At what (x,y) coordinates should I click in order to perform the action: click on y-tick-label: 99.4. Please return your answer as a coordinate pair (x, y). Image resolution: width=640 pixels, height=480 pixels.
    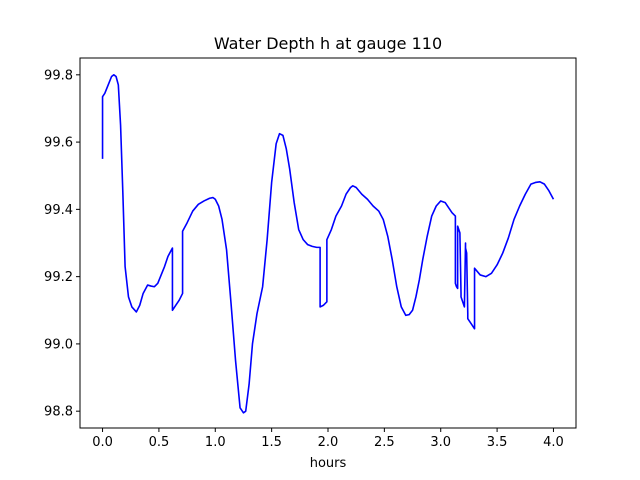
    Looking at the image, I should click on (58, 210).